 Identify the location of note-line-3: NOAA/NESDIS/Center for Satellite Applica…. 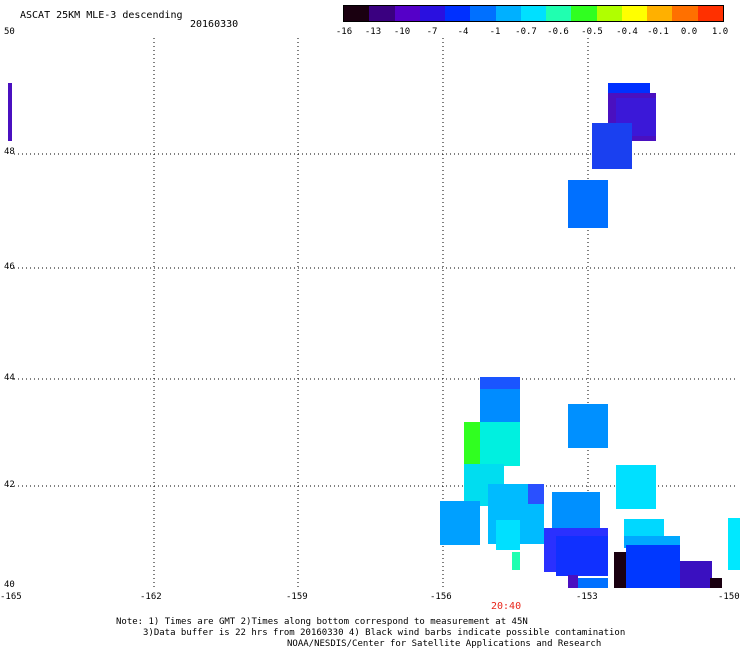
(444, 644).